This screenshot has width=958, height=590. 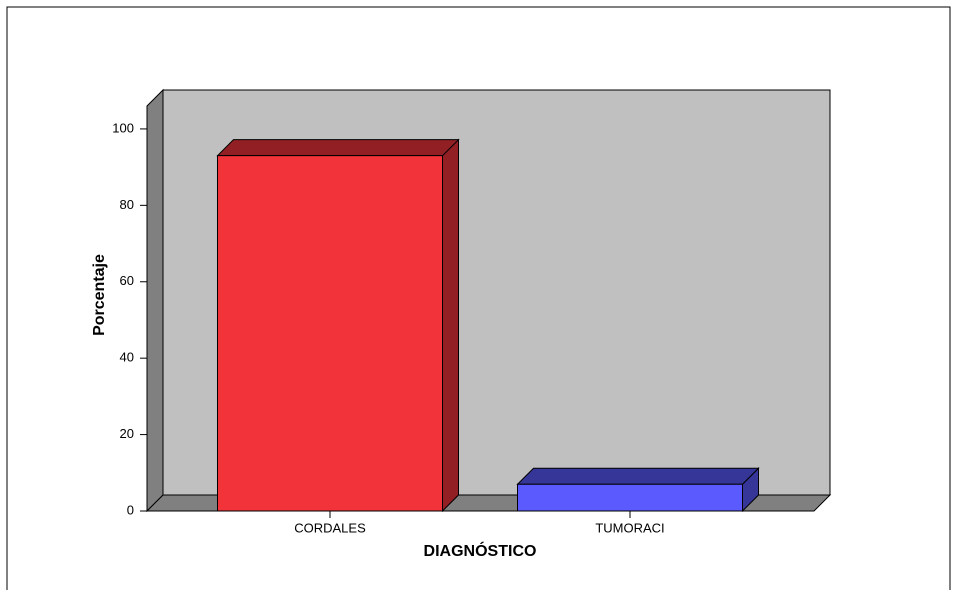 I want to click on y-axis-label: Porcentaje, so click(x=99, y=295).